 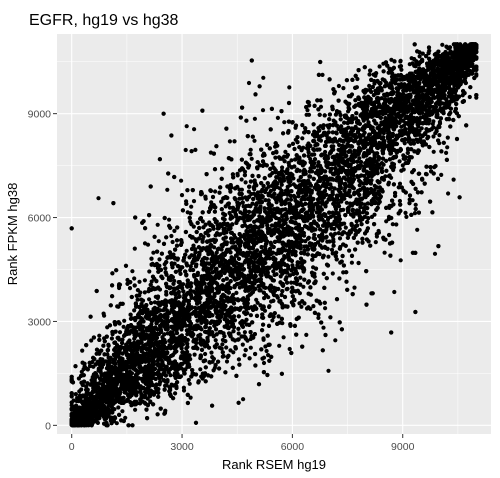 I want to click on chart-title: EGFR, hg19 vs hg38, so click(x=104, y=20).